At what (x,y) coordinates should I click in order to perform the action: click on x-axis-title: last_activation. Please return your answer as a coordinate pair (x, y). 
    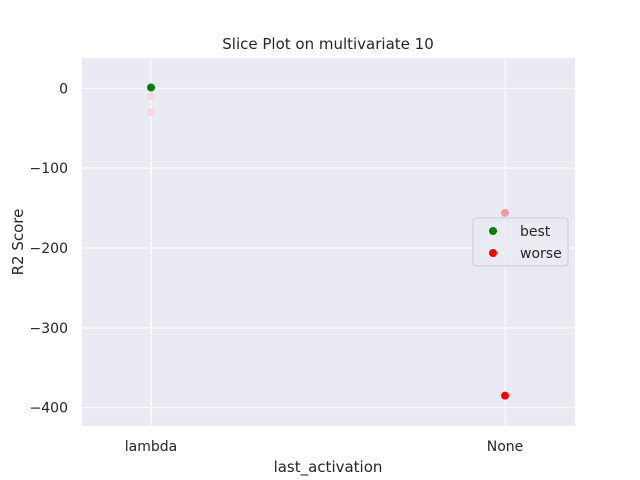
    Looking at the image, I should click on (328, 467).